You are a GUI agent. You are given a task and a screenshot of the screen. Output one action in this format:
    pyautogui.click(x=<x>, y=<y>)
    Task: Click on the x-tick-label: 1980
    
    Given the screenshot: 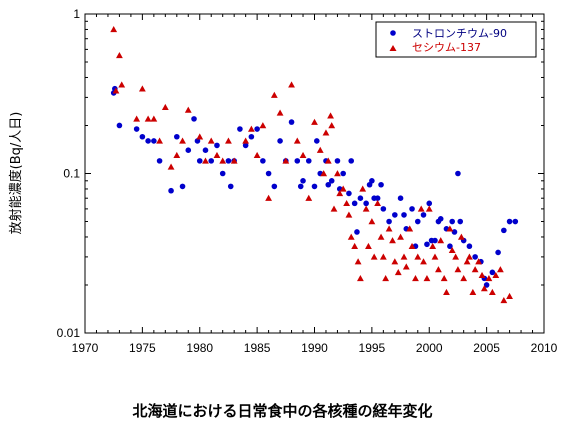 What is the action you would take?
    pyautogui.click(x=199, y=348)
    